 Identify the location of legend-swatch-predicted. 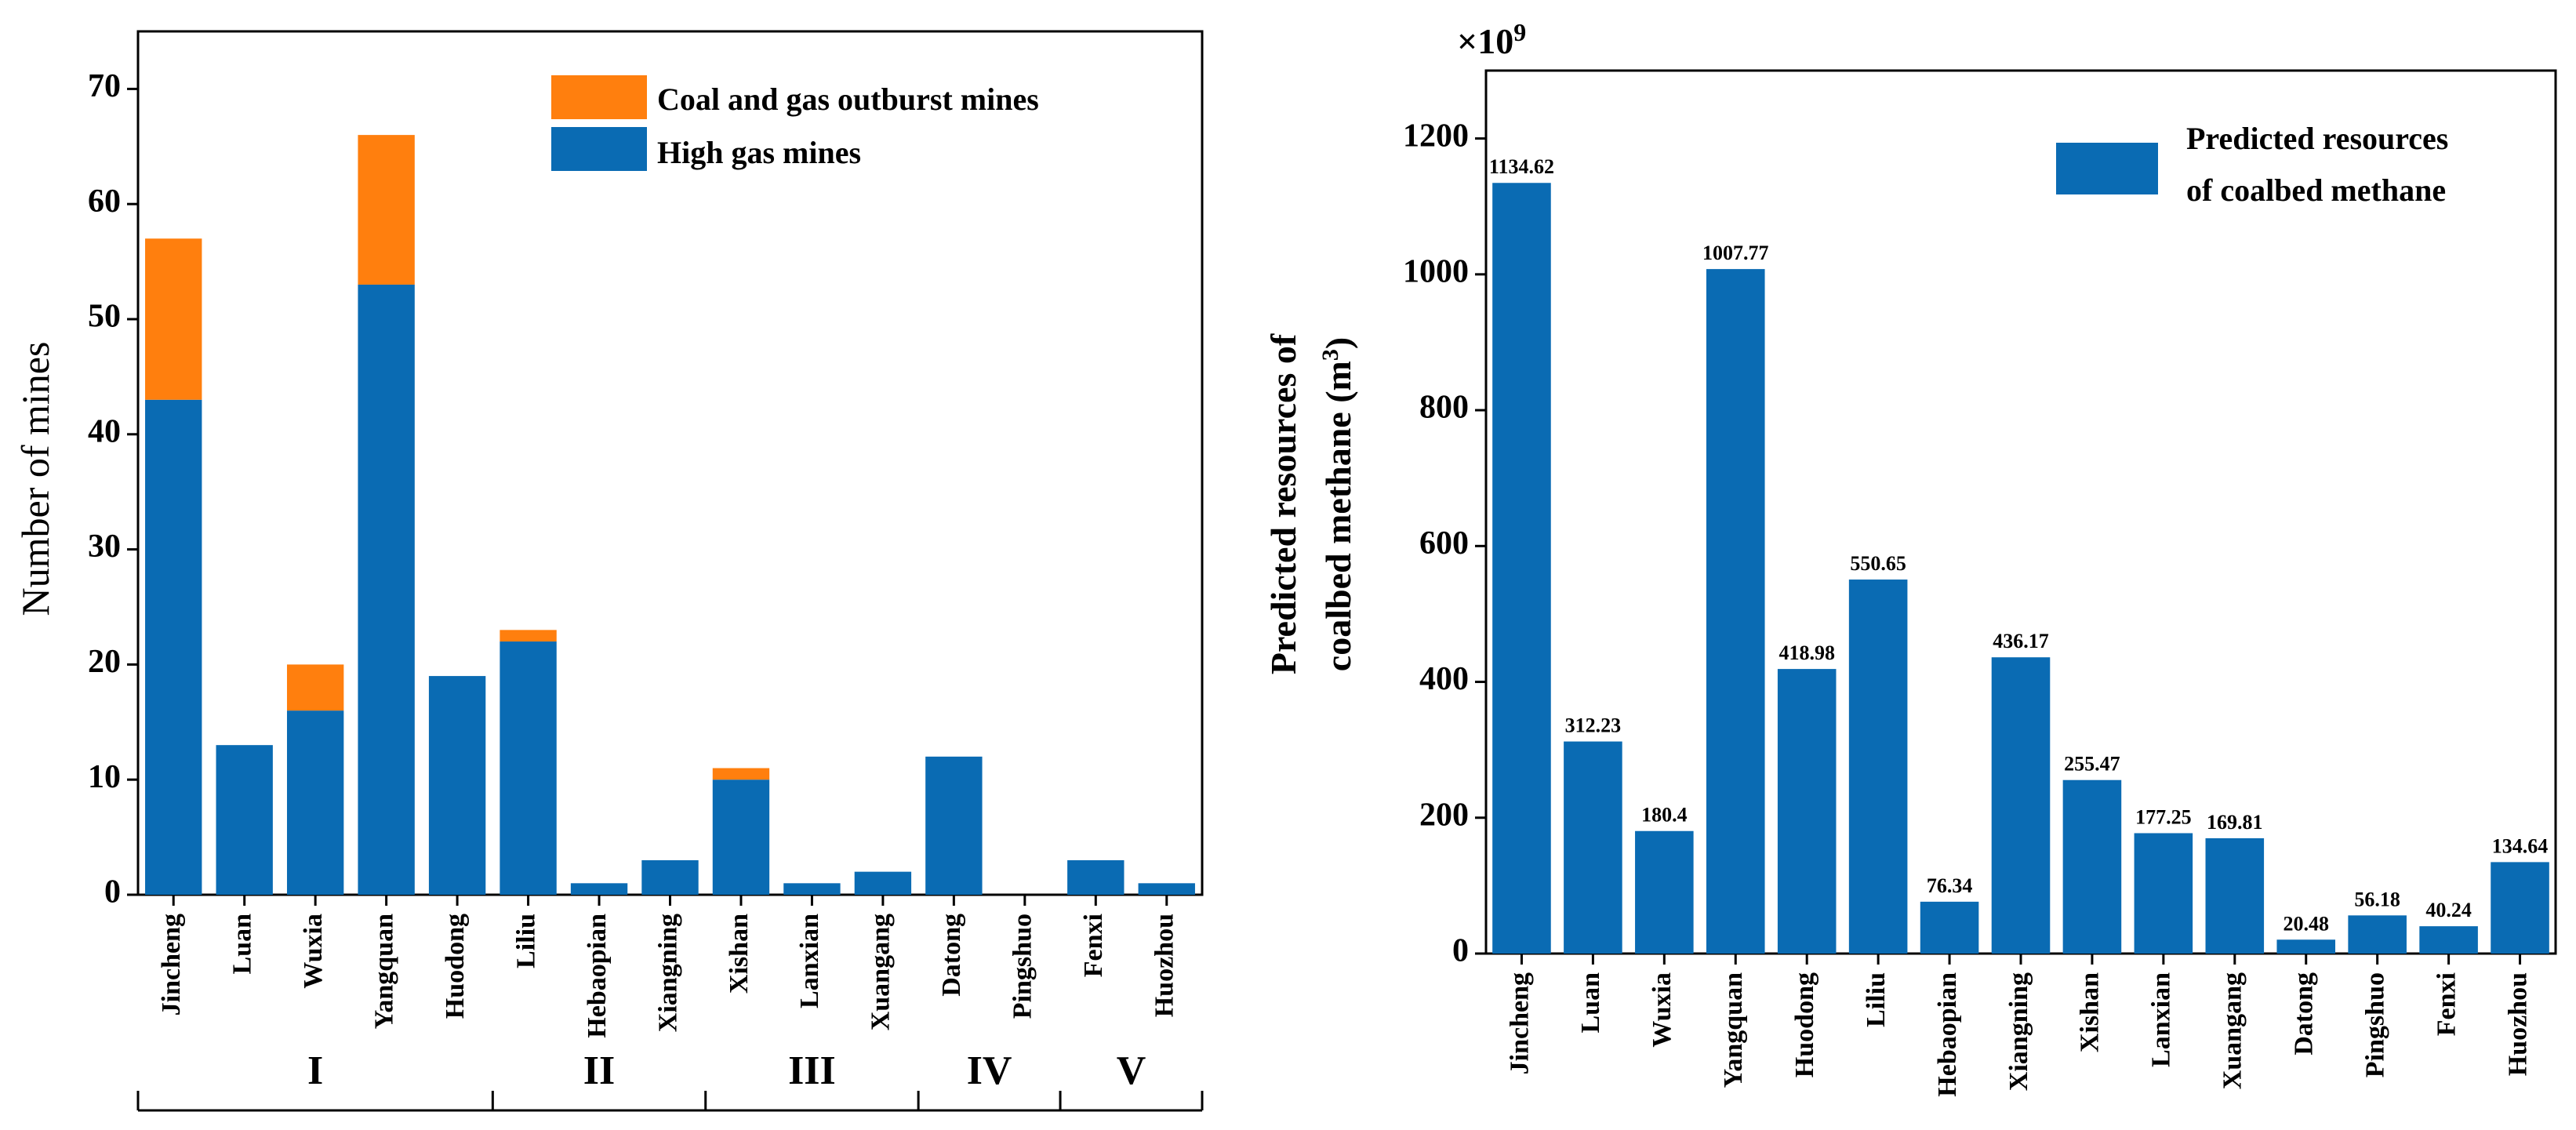
(2107, 168).